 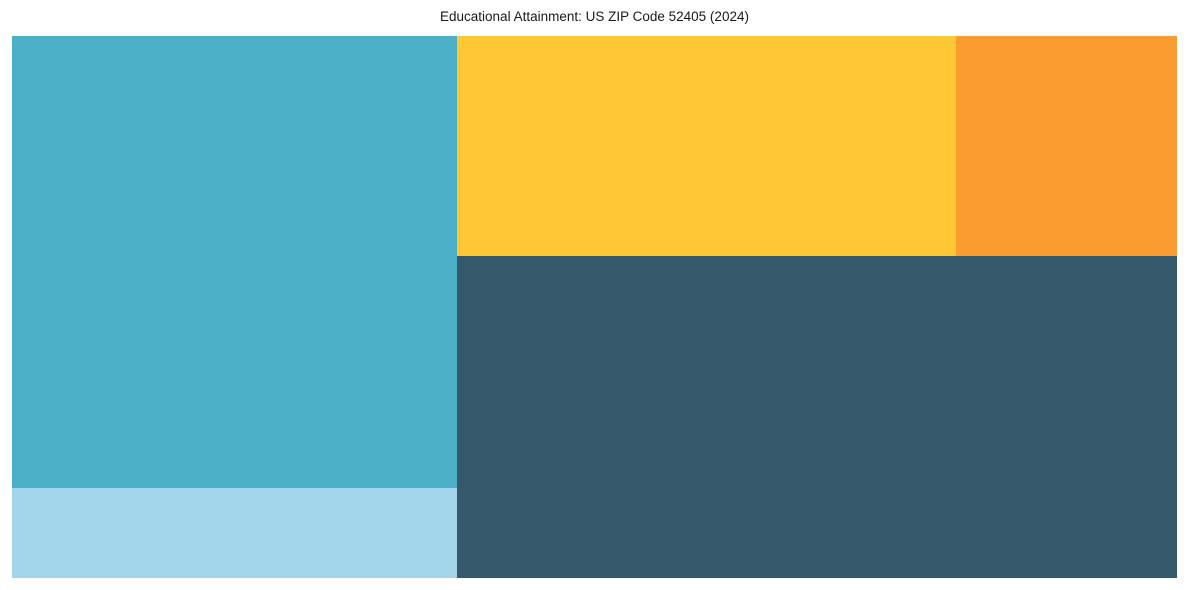 I want to click on treemap-tile: Graduate or professional degree, so click(x=1066, y=146).